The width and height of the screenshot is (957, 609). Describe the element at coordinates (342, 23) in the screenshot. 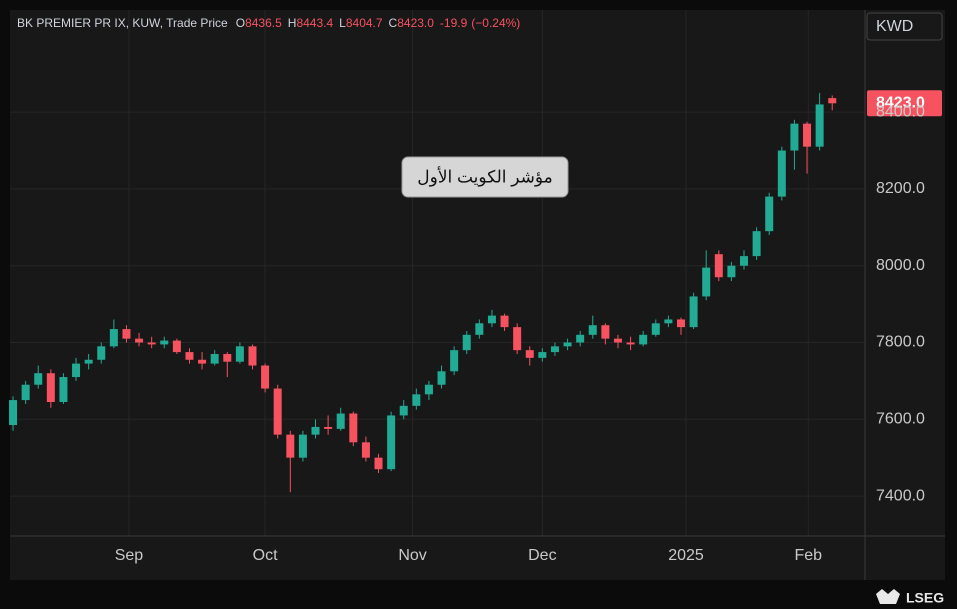

I see `l-label: L` at that location.